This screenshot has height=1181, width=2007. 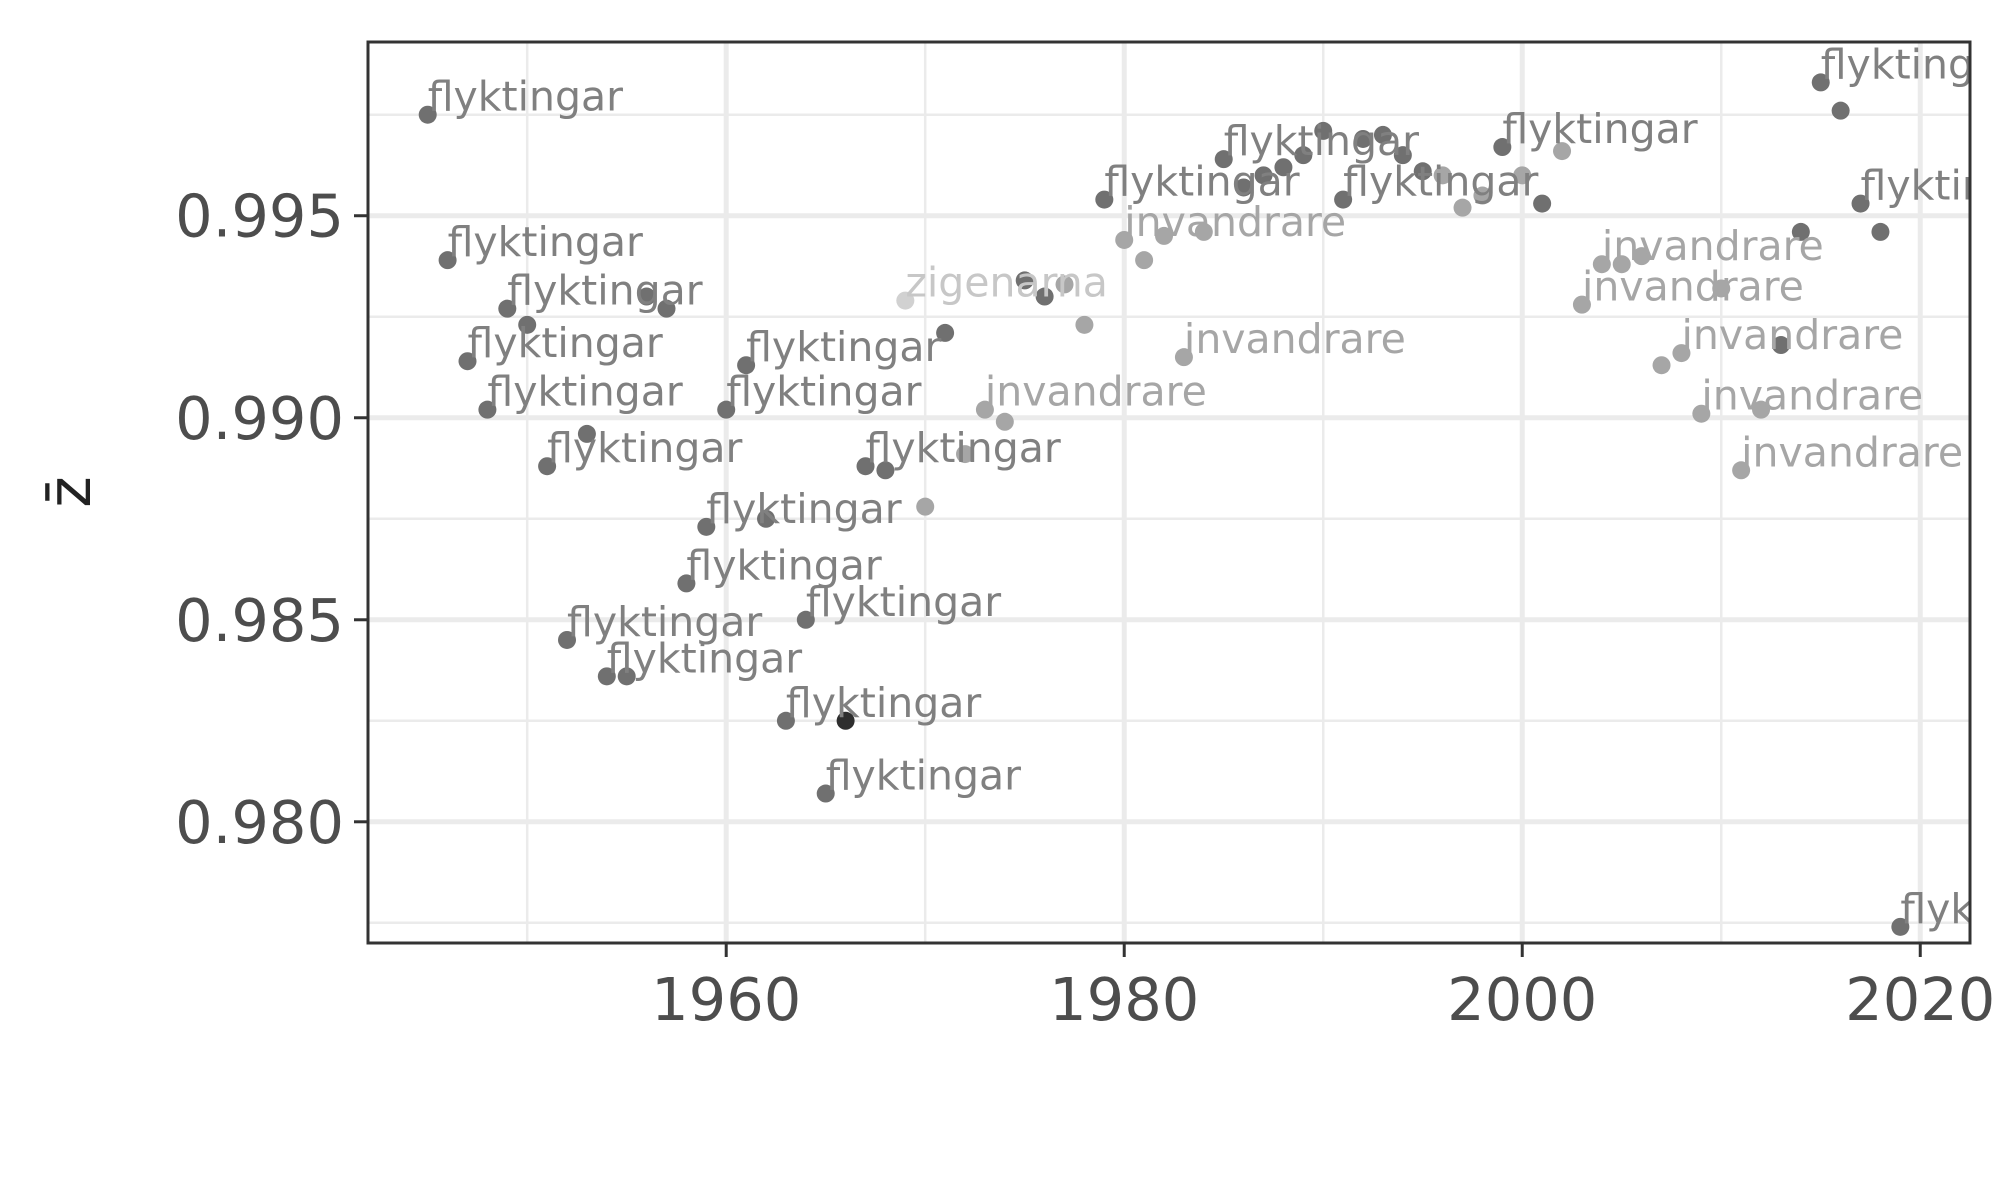 What do you see at coordinates (259, 418) in the screenshot?
I see `y-tick-label: 0.990` at bounding box center [259, 418].